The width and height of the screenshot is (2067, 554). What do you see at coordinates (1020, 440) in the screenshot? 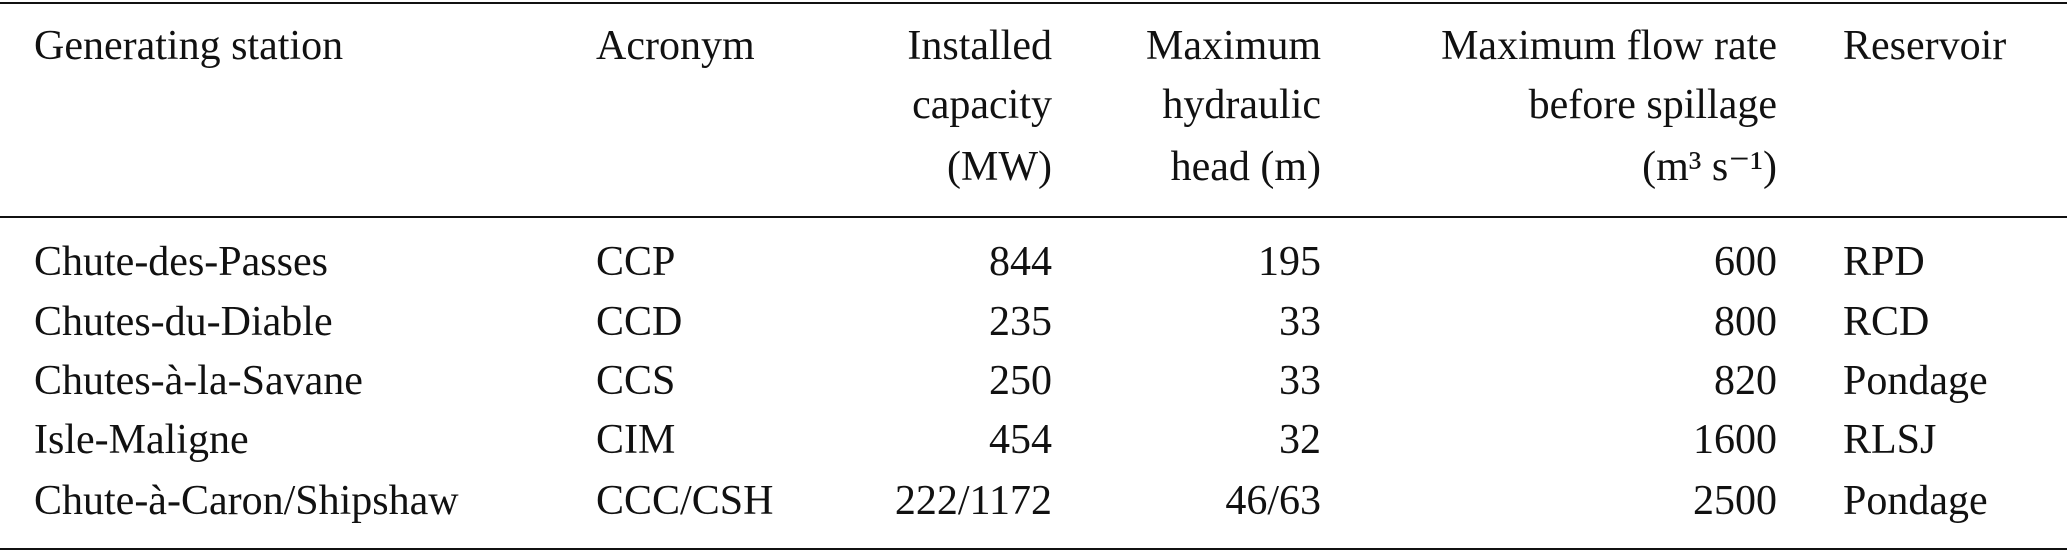
I see `table-cell: 454` at bounding box center [1020, 440].